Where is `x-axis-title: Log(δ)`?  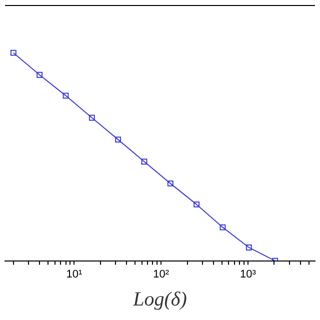
x-axis-title: Log(δ) is located at coordinates (160, 299).